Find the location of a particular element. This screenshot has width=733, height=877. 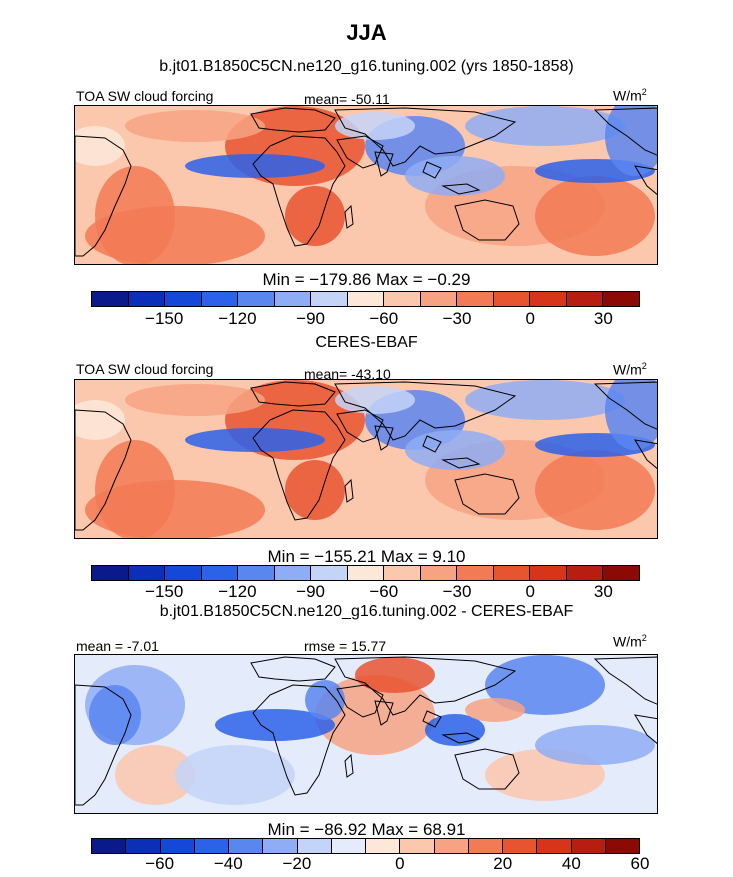

panel-2-units: W/m2 is located at coordinates (630, 369).